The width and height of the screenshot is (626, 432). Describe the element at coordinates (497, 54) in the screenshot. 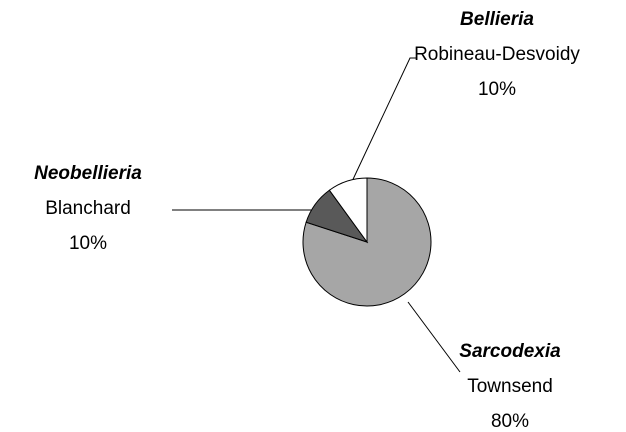

I see `slice-author: Robineau-Desvoidy` at that location.